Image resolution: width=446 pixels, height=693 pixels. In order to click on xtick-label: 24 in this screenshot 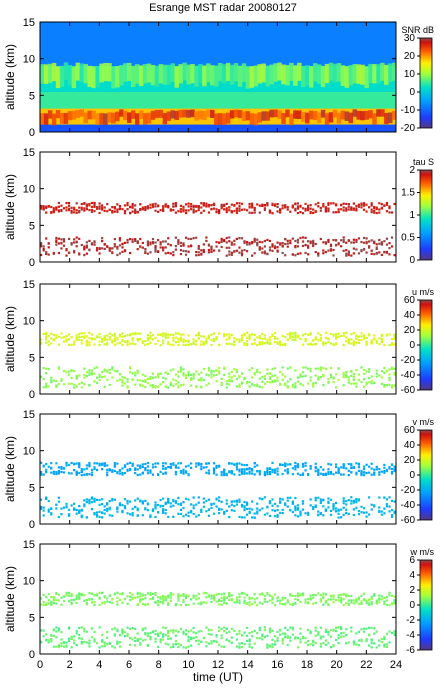, I will do `click(396, 665)`.